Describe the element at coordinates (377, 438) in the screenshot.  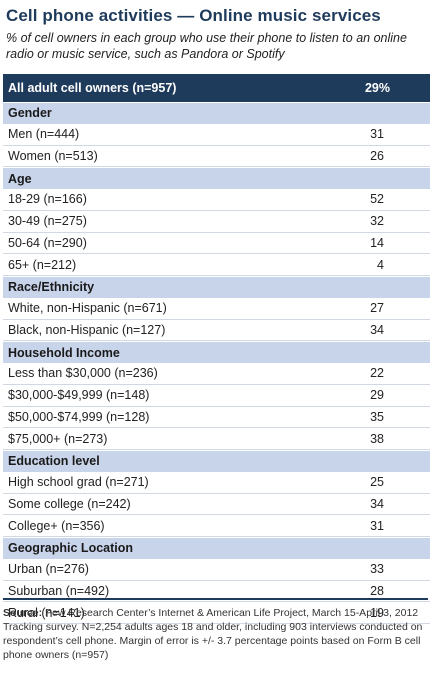
I see `row-value: 38` at that location.